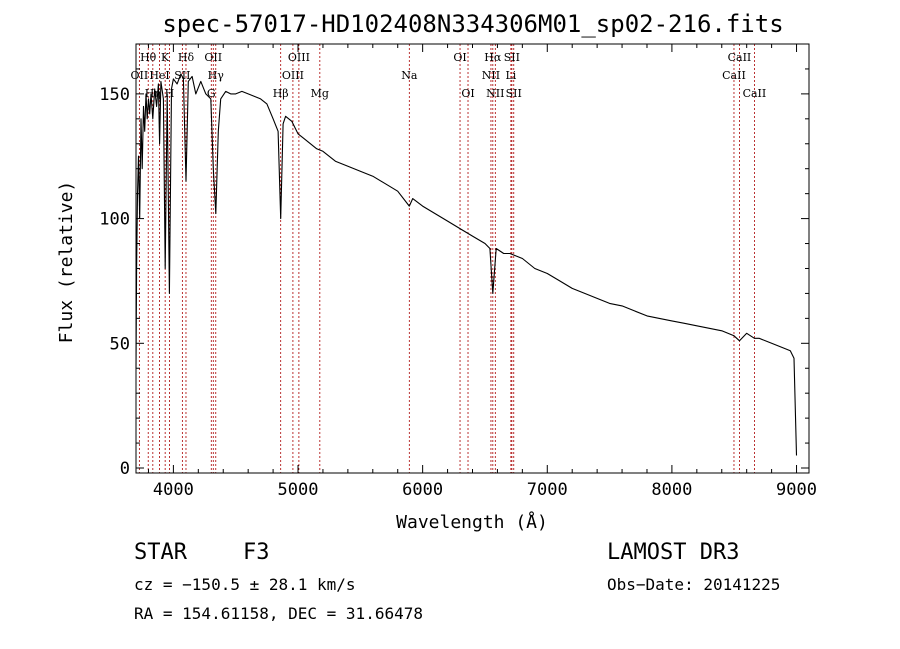 The image size is (900, 649). Describe the element at coordinates (512, 57) in the screenshot. I see `line-label-22: SII` at that location.